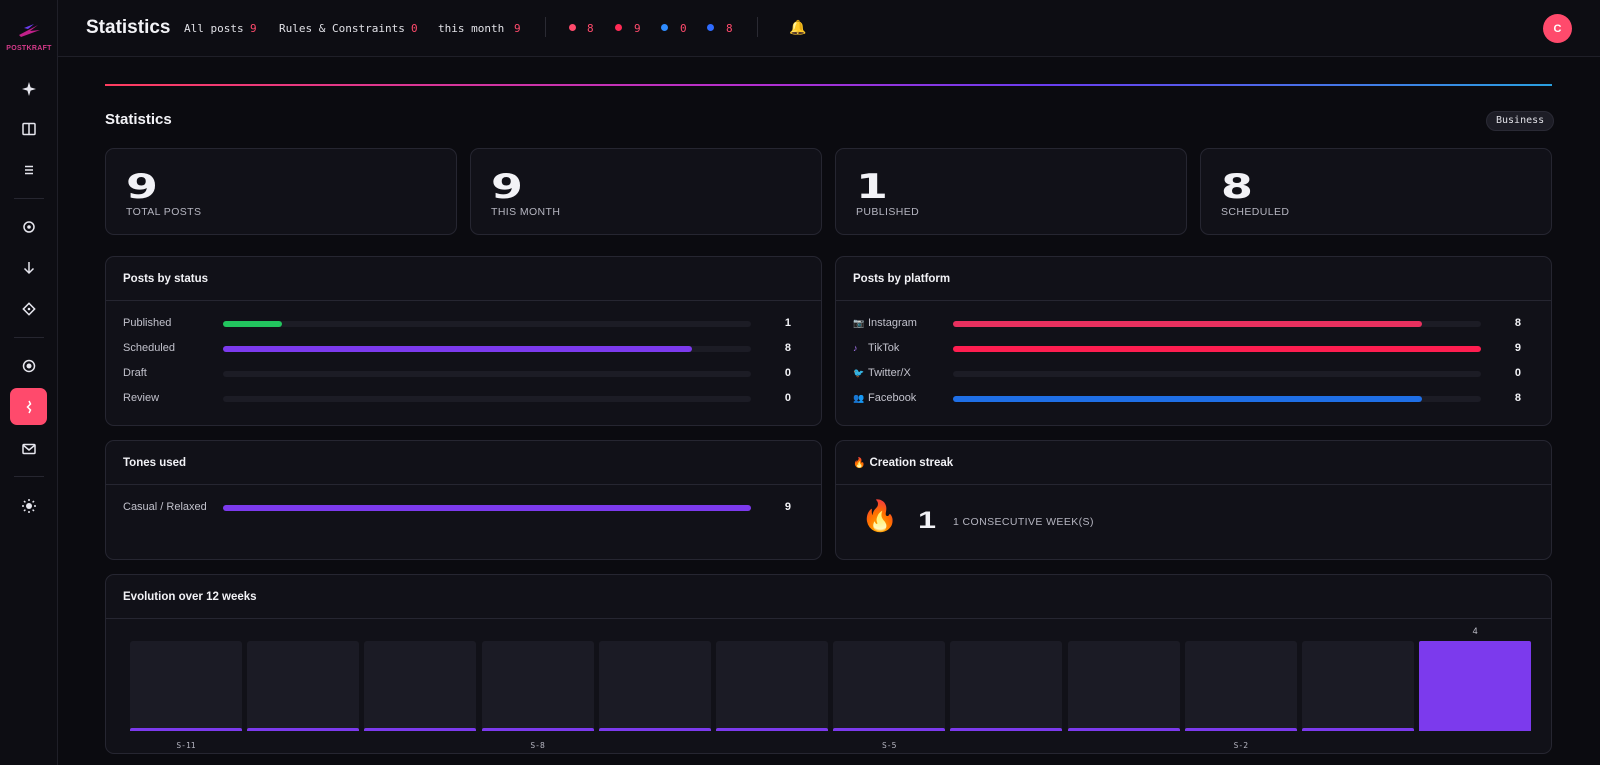  I want to click on header-stat-rules-label: Rules & Constraints, so click(342, 28).